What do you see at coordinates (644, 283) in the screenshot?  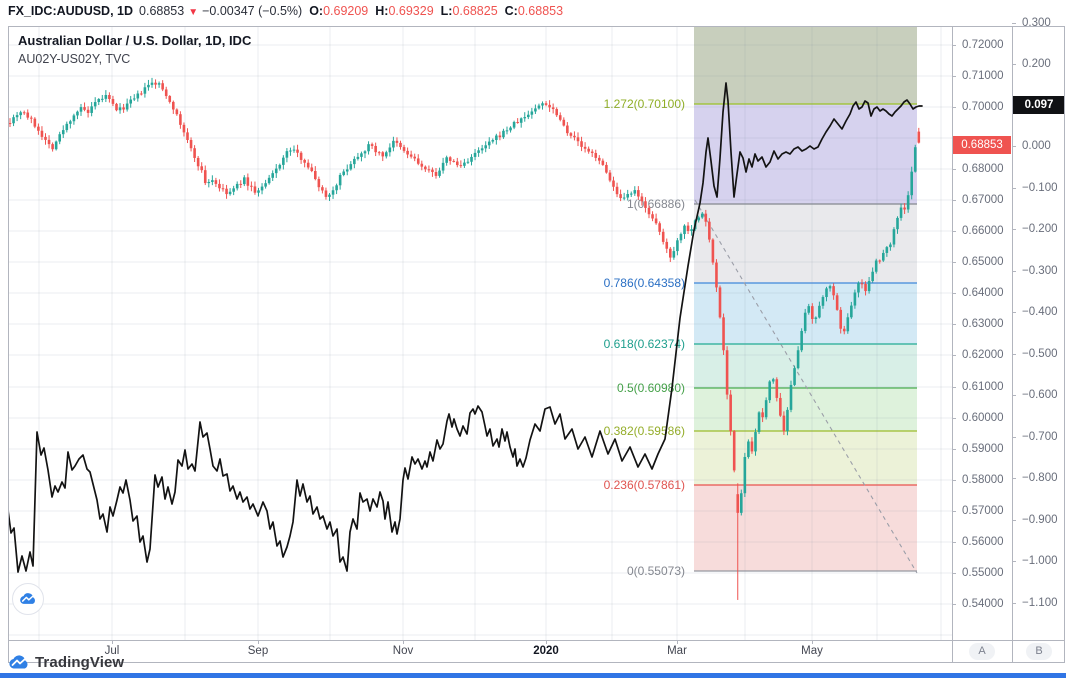 I see `fib-label: 0.786(0.64358)` at bounding box center [644, 283].